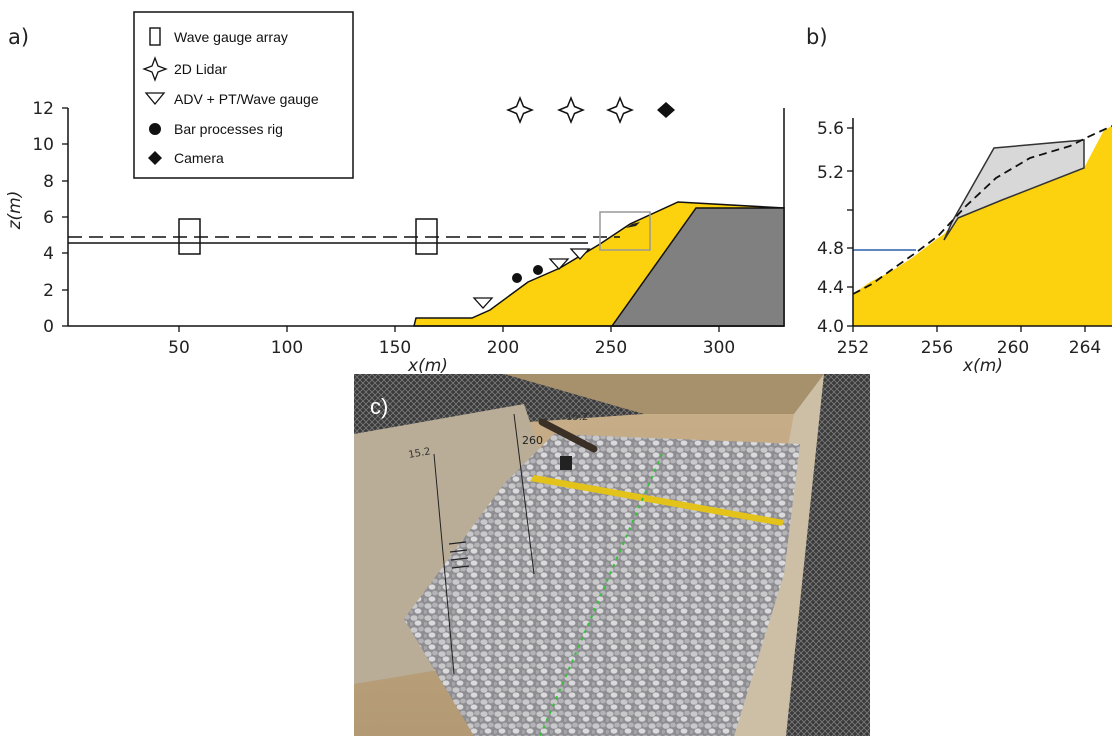  What do you see at coordinates (830, 288) in the screenshot?
I see `y-tick-label: 4.4` at bounding box center [830, 288].